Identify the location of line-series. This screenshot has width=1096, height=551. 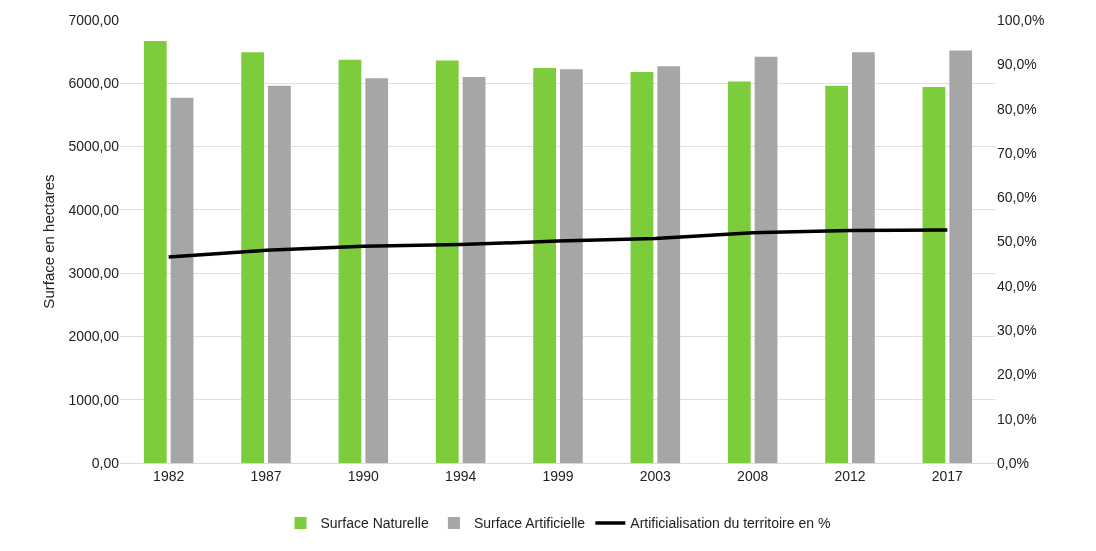
(558, 243).